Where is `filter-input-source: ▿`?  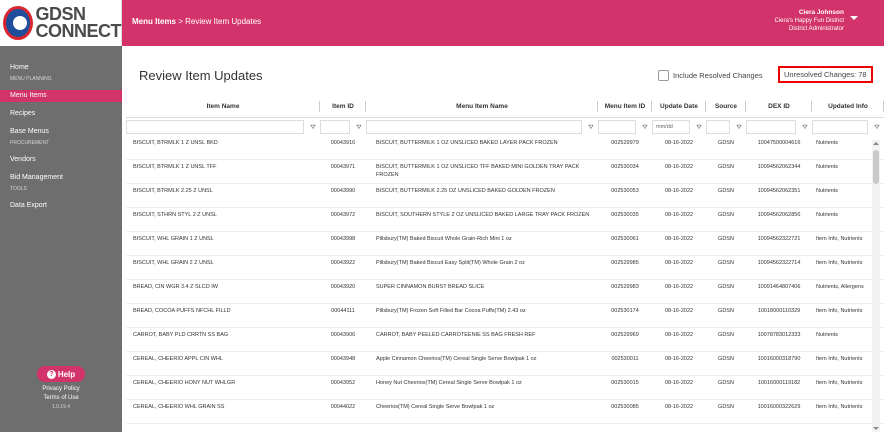 filter-input-source: ▿ is located at coordinates (724, 127).